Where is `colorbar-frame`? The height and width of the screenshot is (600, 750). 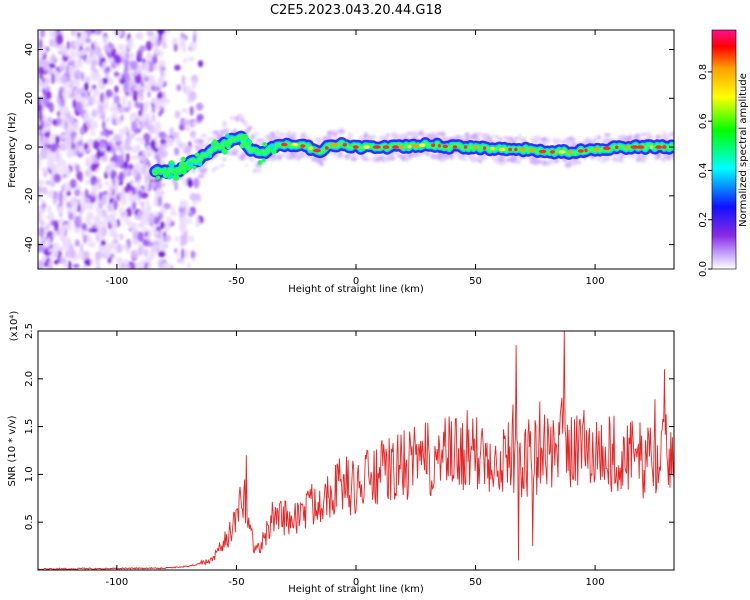 colorbar-frame is located at coordinates (724, 149).